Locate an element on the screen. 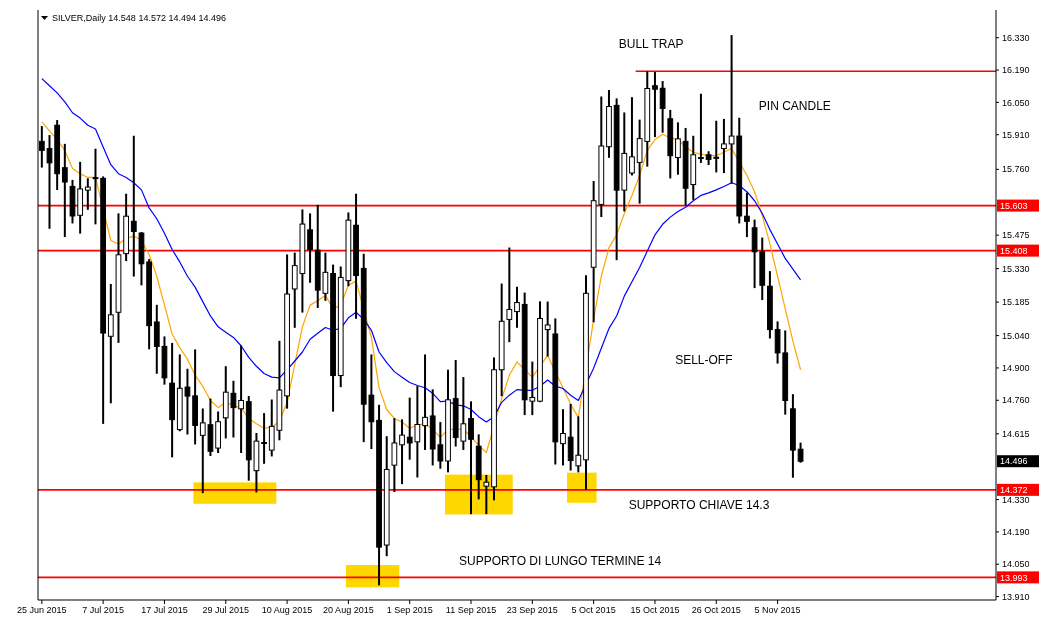 The width and height of the screenshot is (1050, 626). x-tick-label: 5 Nov 2015 is located at coordinates (777, 610).